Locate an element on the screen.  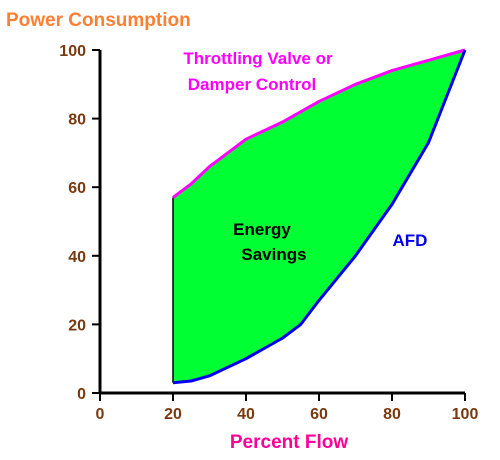
x-tick-label: 20 is located at coordinates (173, 414).